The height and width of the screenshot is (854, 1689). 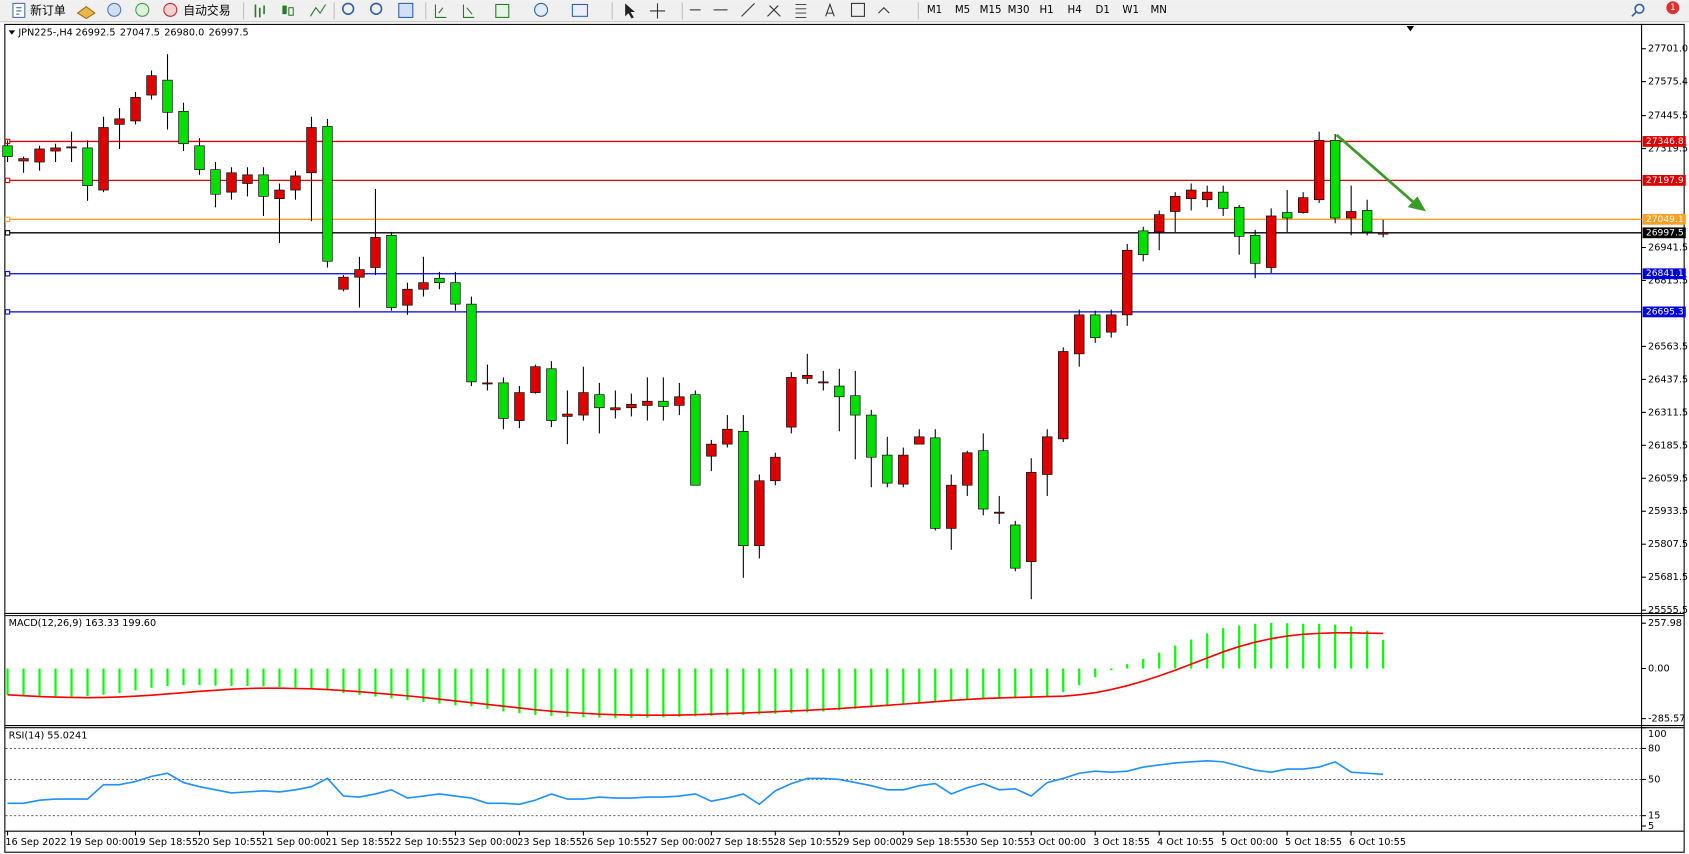 I want to click on zoom-out-button, so click(x=376, y=8).